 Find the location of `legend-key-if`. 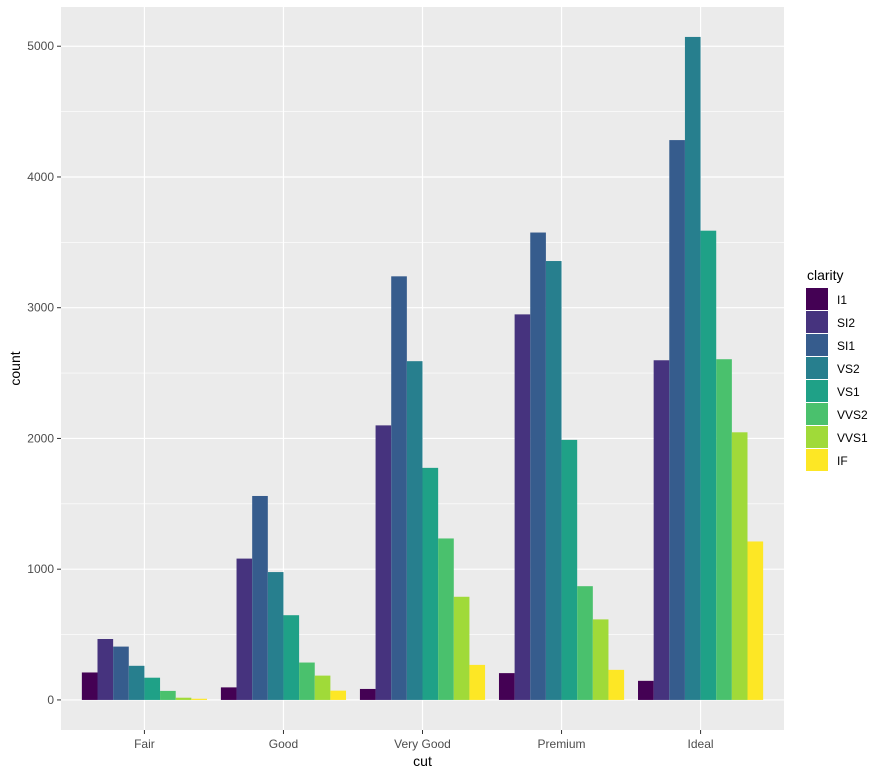

legend-key-if is located at coordinates (817, 460).